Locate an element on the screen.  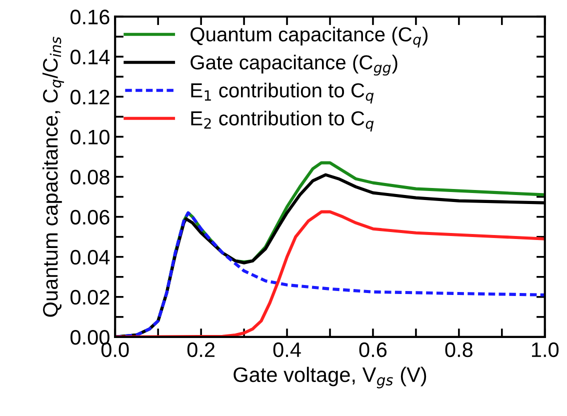
y-tick-label: 0.02 is located at coordinates (90, 297).